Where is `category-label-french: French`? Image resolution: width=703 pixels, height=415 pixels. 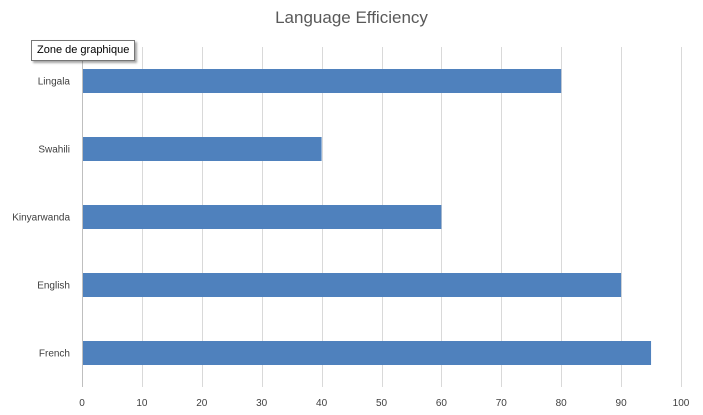
category-label-french: French is located at coordinates (54, 354).